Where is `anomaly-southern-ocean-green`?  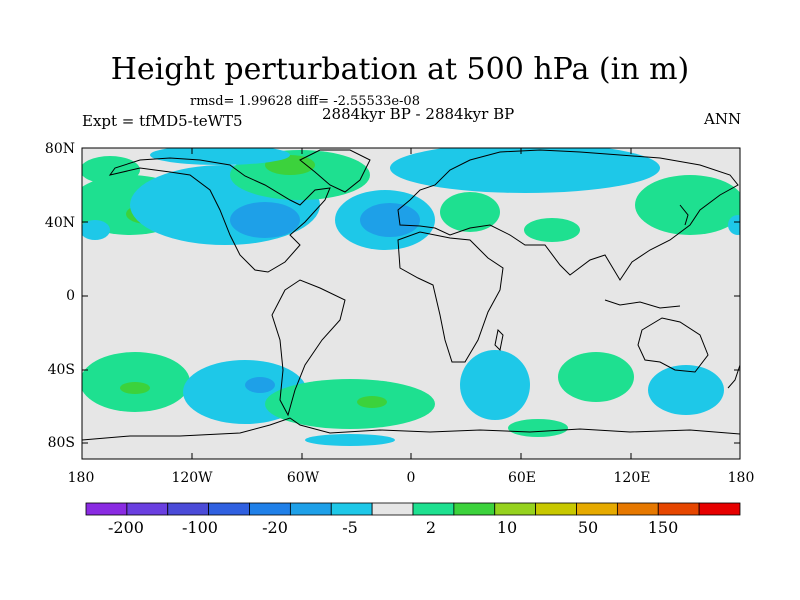 anomaly-southern-ocean-green is located at coordinates (538, 428).